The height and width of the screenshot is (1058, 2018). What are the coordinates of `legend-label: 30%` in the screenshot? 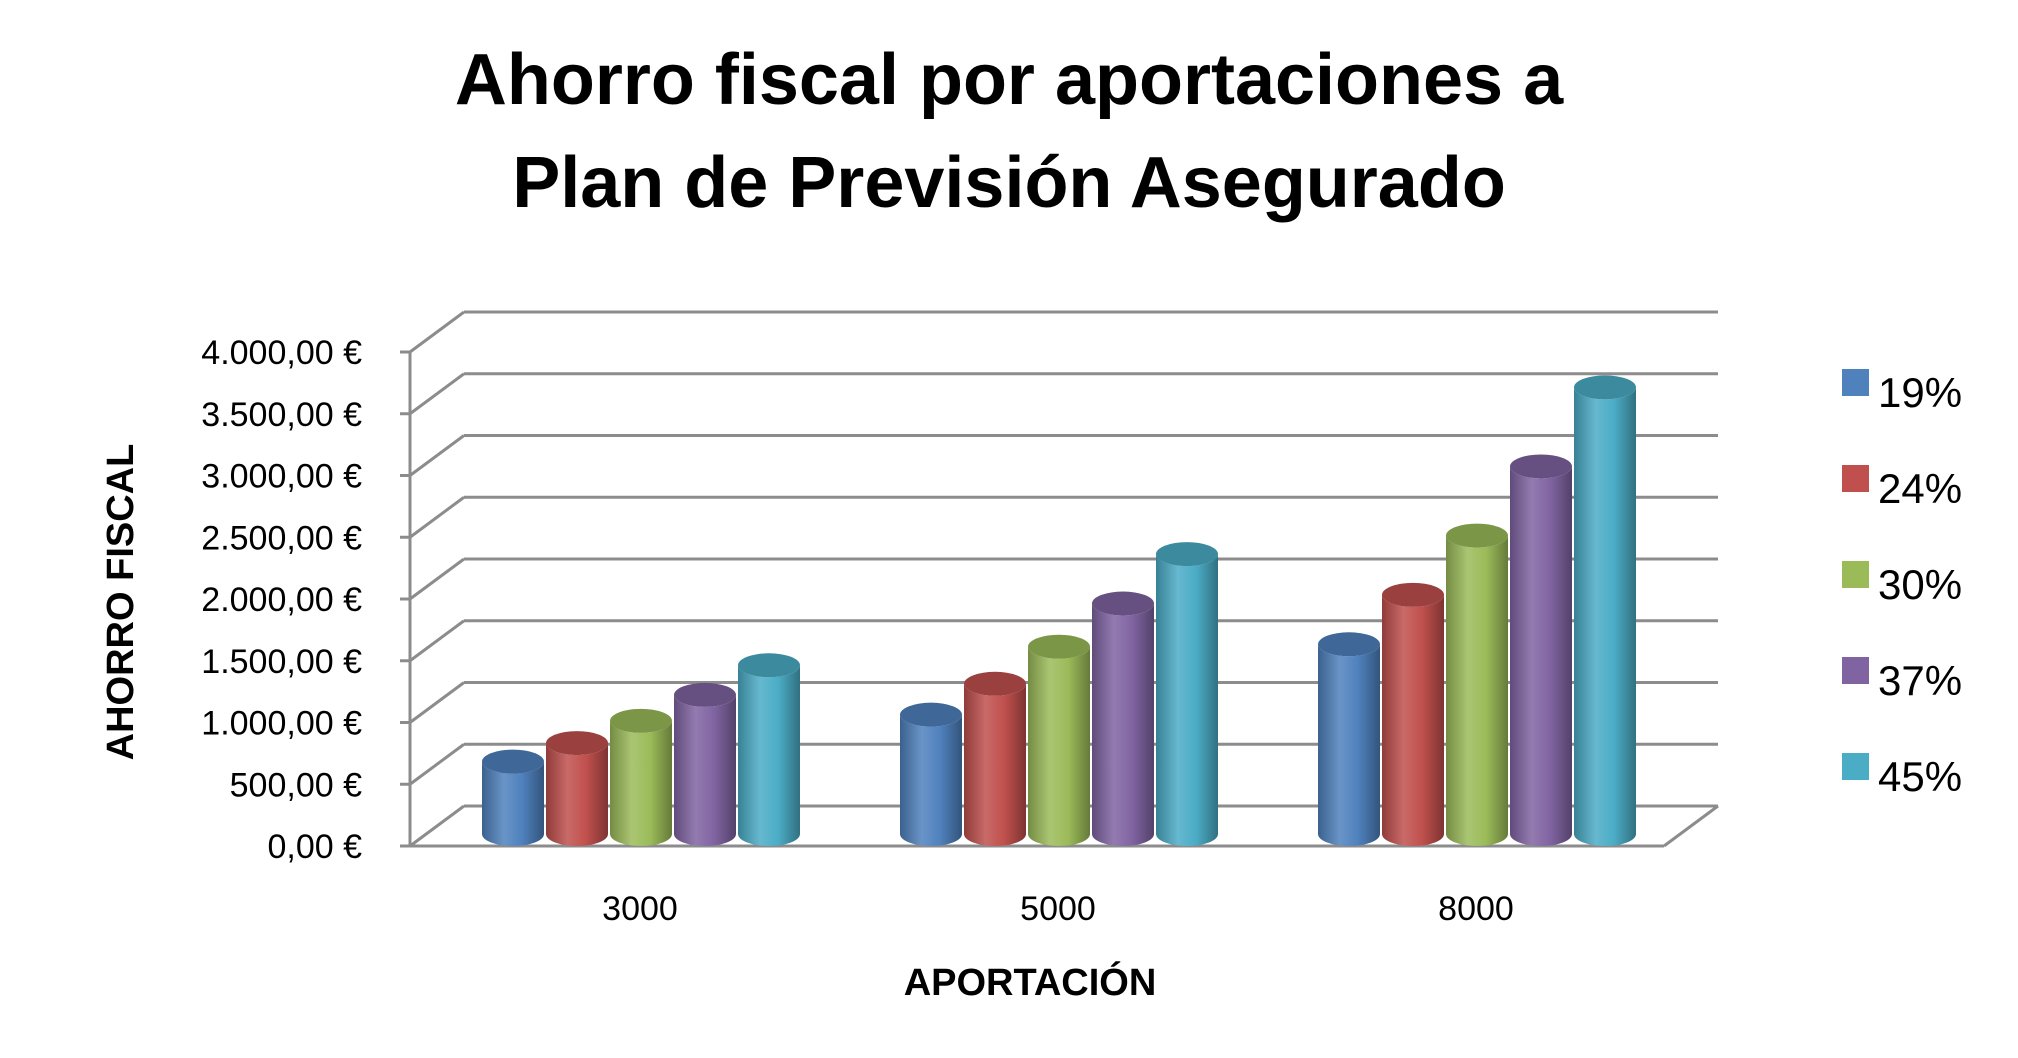 It's located at (1920, 584).